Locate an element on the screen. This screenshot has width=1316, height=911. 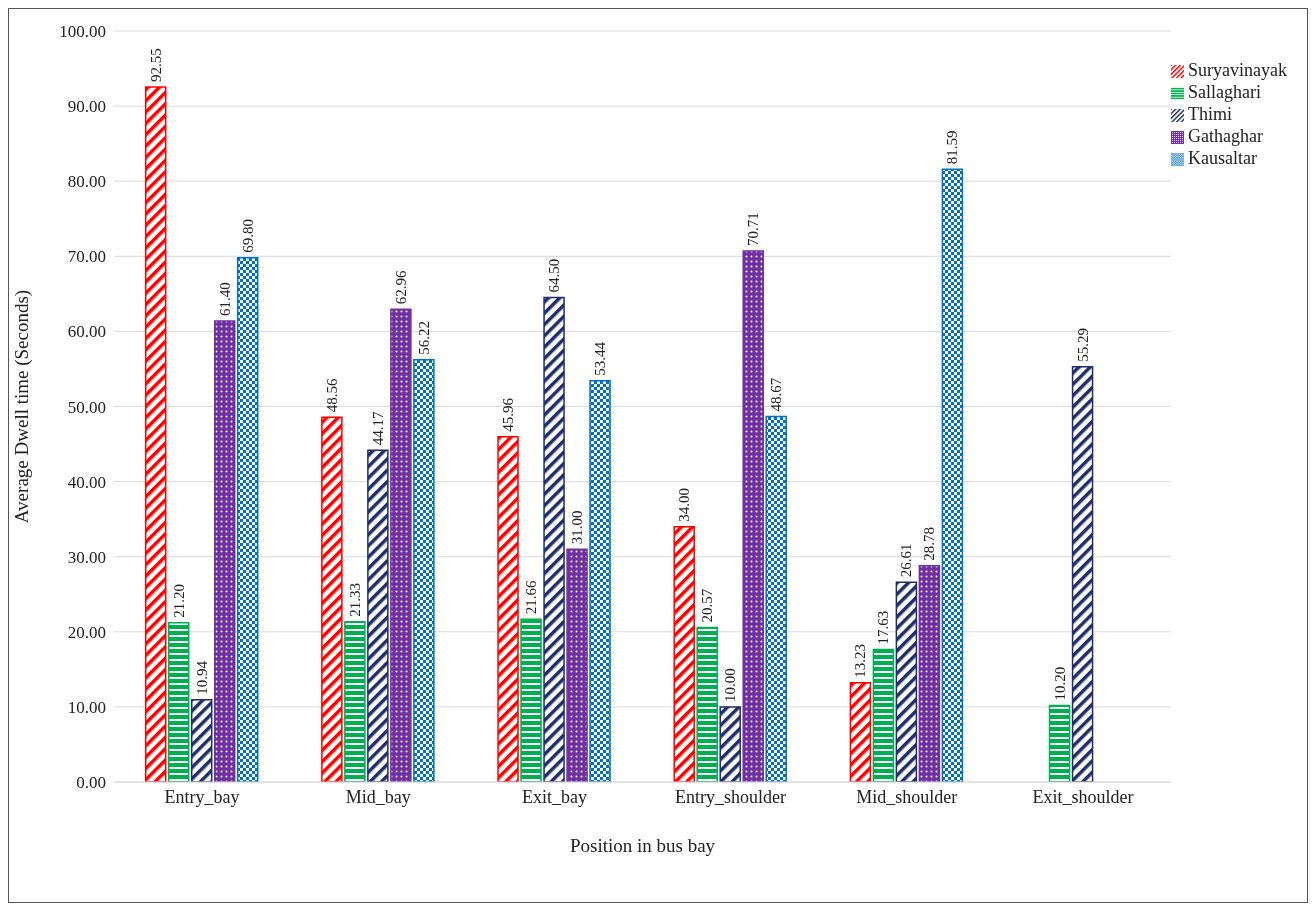
data-label: 21.20 is located at coordinates (178, 601).